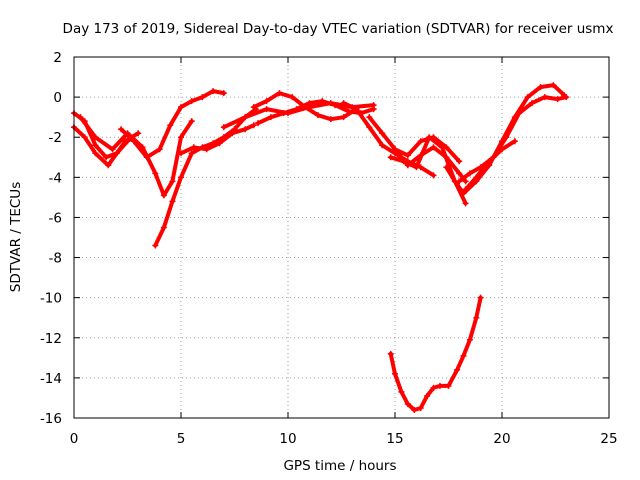 This screenshot has width=640, height=480. I want to click on y-tick-label: -2, so click(55, 138).